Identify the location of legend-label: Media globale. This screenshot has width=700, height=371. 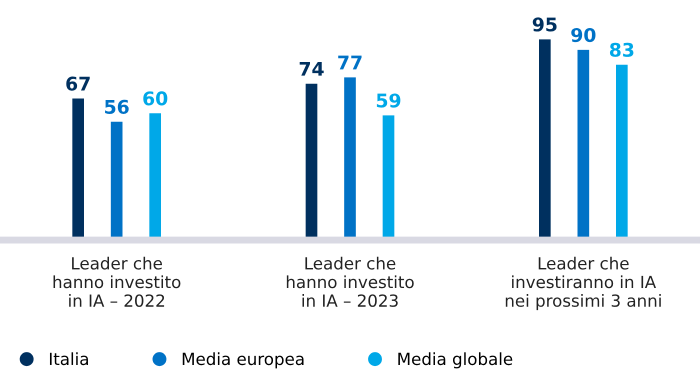
(455, 360).